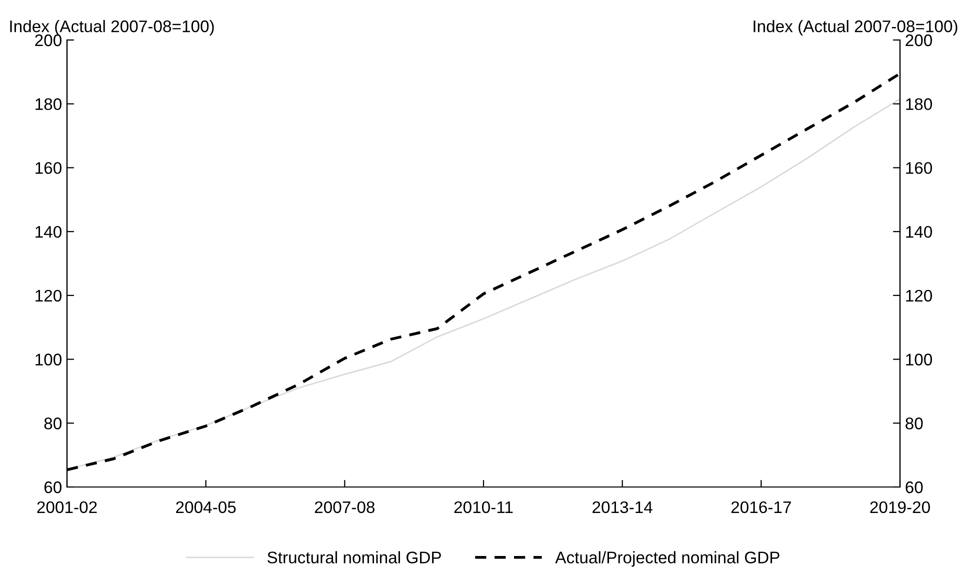 The height and width of the screenshot is (579, 962). What do you see at coordinates (856, 28) in the screenshot?
I see `y2-axis-title: Index (Actual 2007-08=100)` at bounding box center [856, 28].